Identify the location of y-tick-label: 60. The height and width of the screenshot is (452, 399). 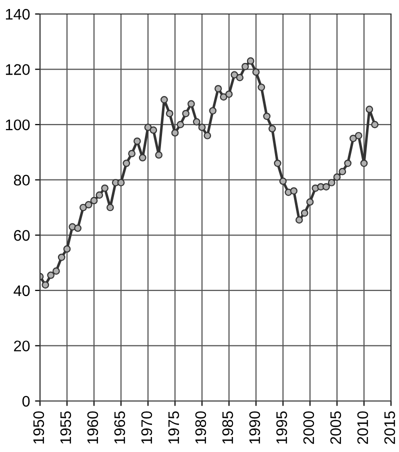
(22, 235).